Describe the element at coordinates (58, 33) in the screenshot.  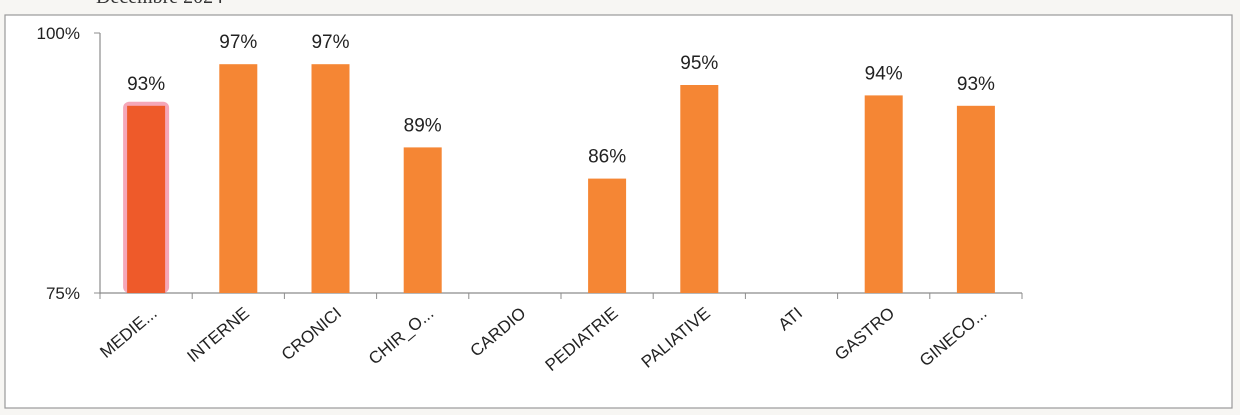
I see `y-tick-label: 100%` at that location.